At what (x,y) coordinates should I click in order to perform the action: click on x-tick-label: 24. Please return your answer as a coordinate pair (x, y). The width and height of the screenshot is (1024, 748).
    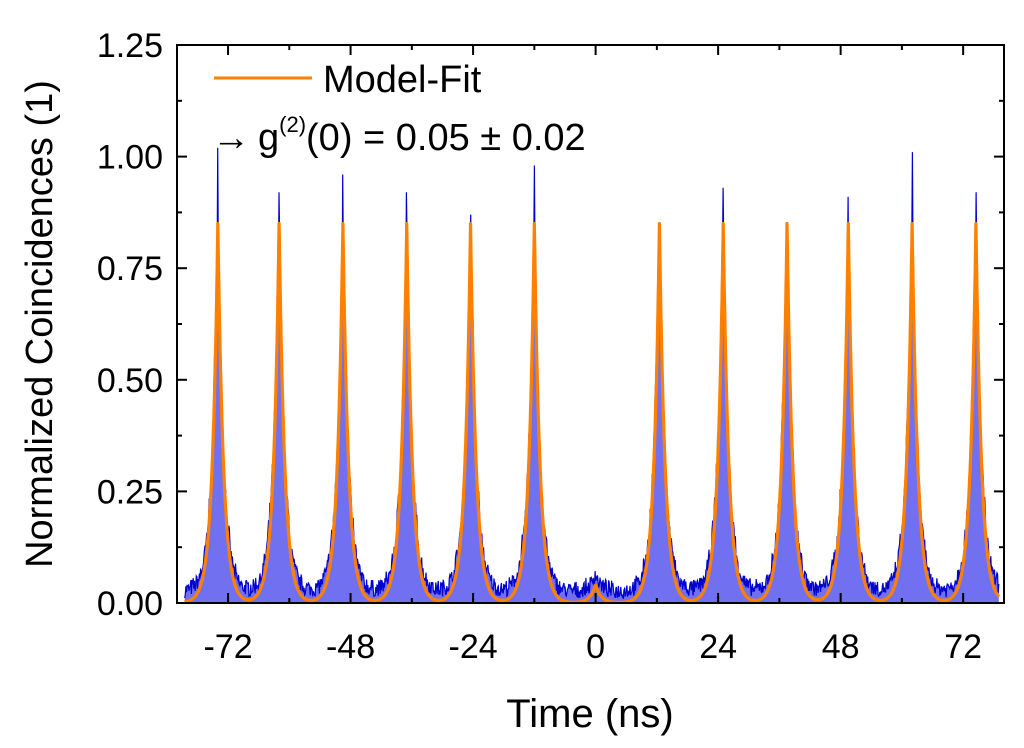
    Looking at the image, I should click on (718, 647).